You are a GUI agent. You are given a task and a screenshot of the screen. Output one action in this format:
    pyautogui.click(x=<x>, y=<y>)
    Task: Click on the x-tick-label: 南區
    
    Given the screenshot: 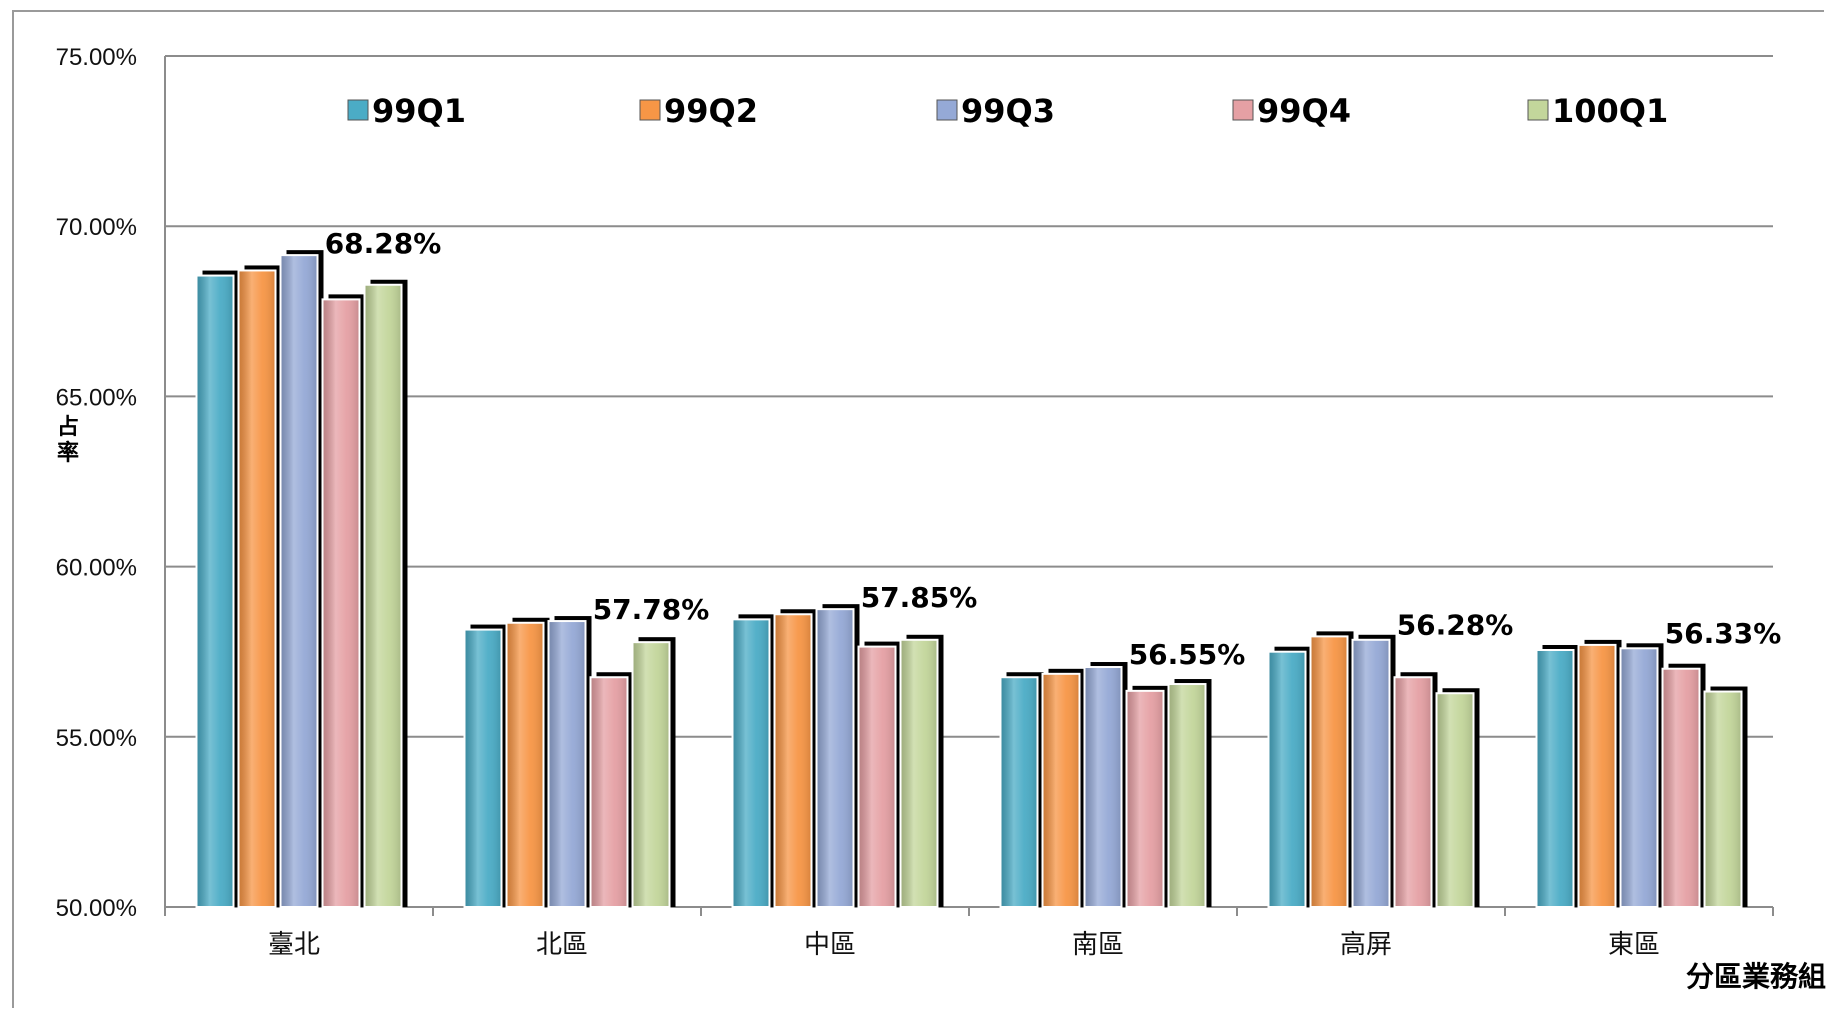 What is the action you would take?
    pyautogui.click(x=1098, y=945)
    